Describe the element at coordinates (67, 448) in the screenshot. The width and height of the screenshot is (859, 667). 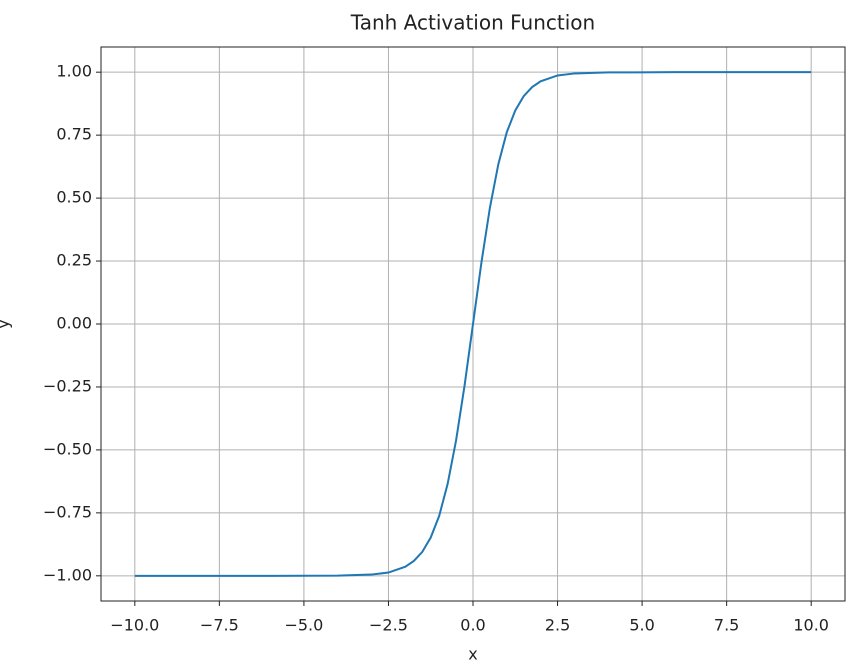
I see `y-tick-label: −0.50` at that location.